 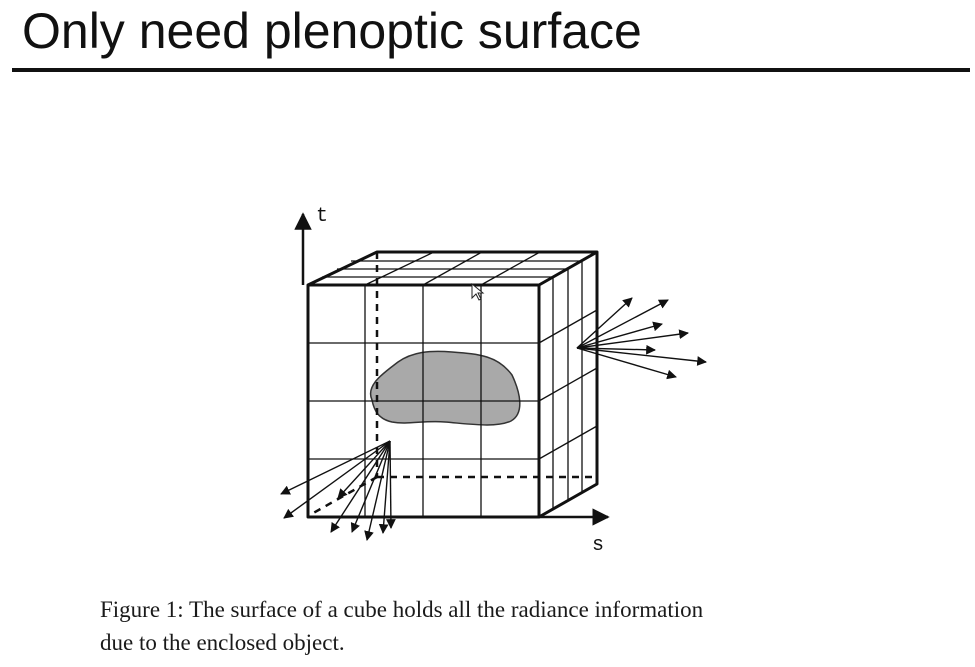 I want to click on enclosed-object, so click(x=445, y=388).